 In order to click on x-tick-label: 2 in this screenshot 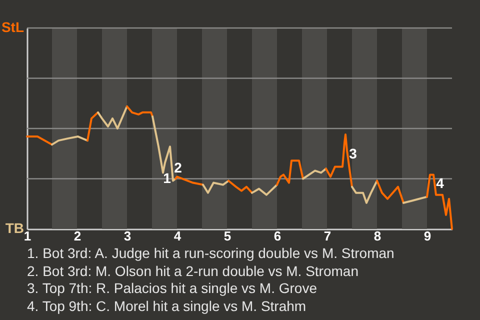, I will do `click(78, 236)`.